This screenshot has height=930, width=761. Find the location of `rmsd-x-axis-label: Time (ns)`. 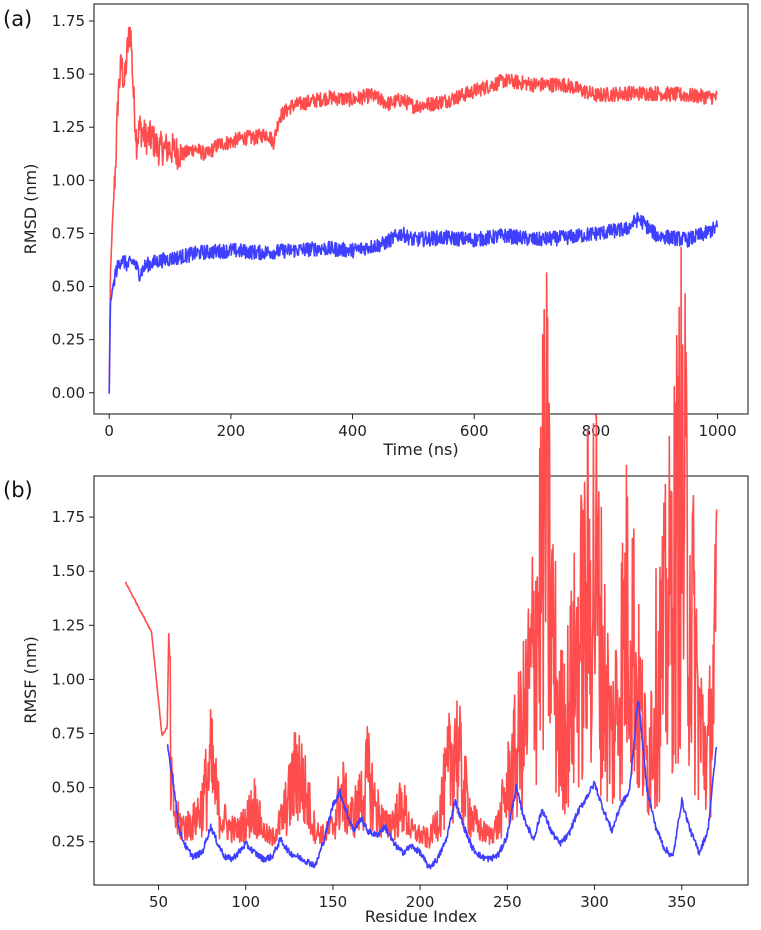

rmsd-x-axis-label: Time (ns) is located at coordinates (420, 449).